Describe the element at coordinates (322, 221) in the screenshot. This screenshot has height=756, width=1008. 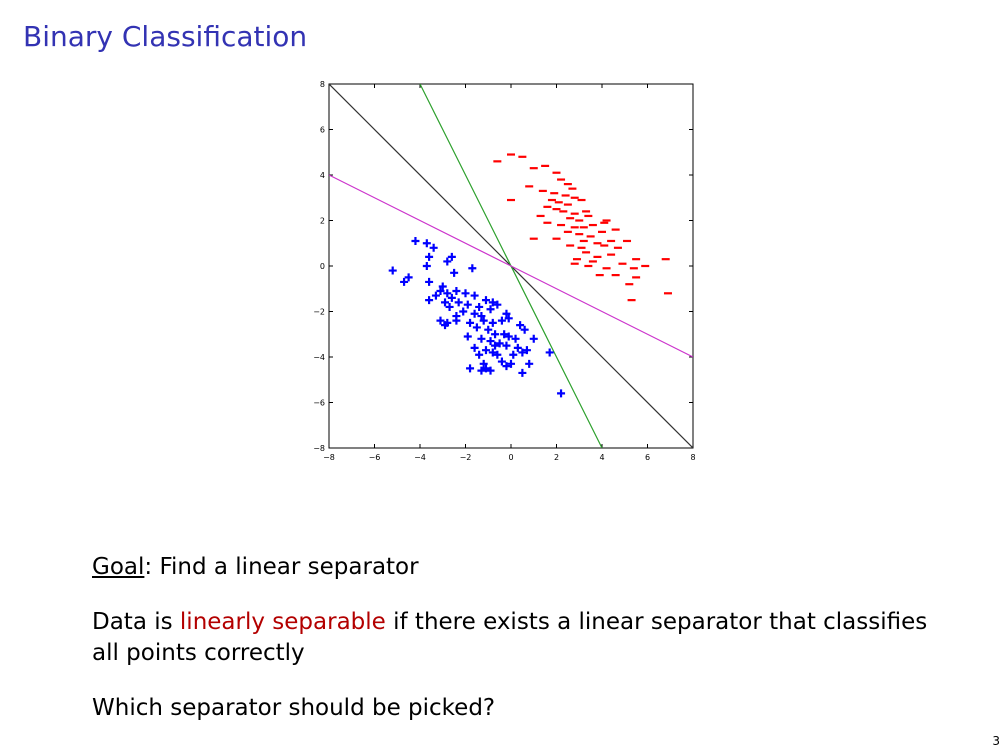
I see `y-tick-label: 2` at that location.